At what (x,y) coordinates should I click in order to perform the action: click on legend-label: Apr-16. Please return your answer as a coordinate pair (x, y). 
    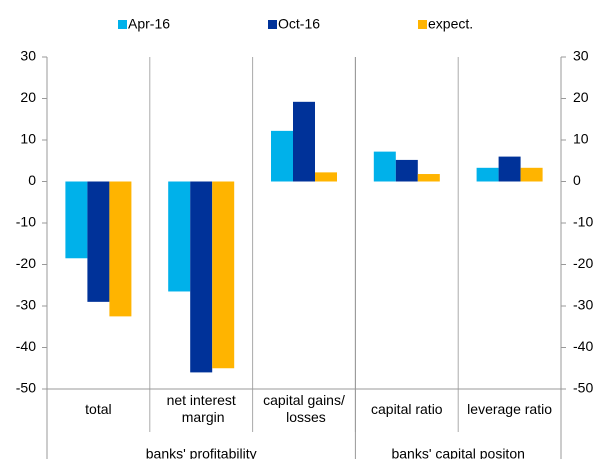
    Looking at the image, I should click on (149, 24).